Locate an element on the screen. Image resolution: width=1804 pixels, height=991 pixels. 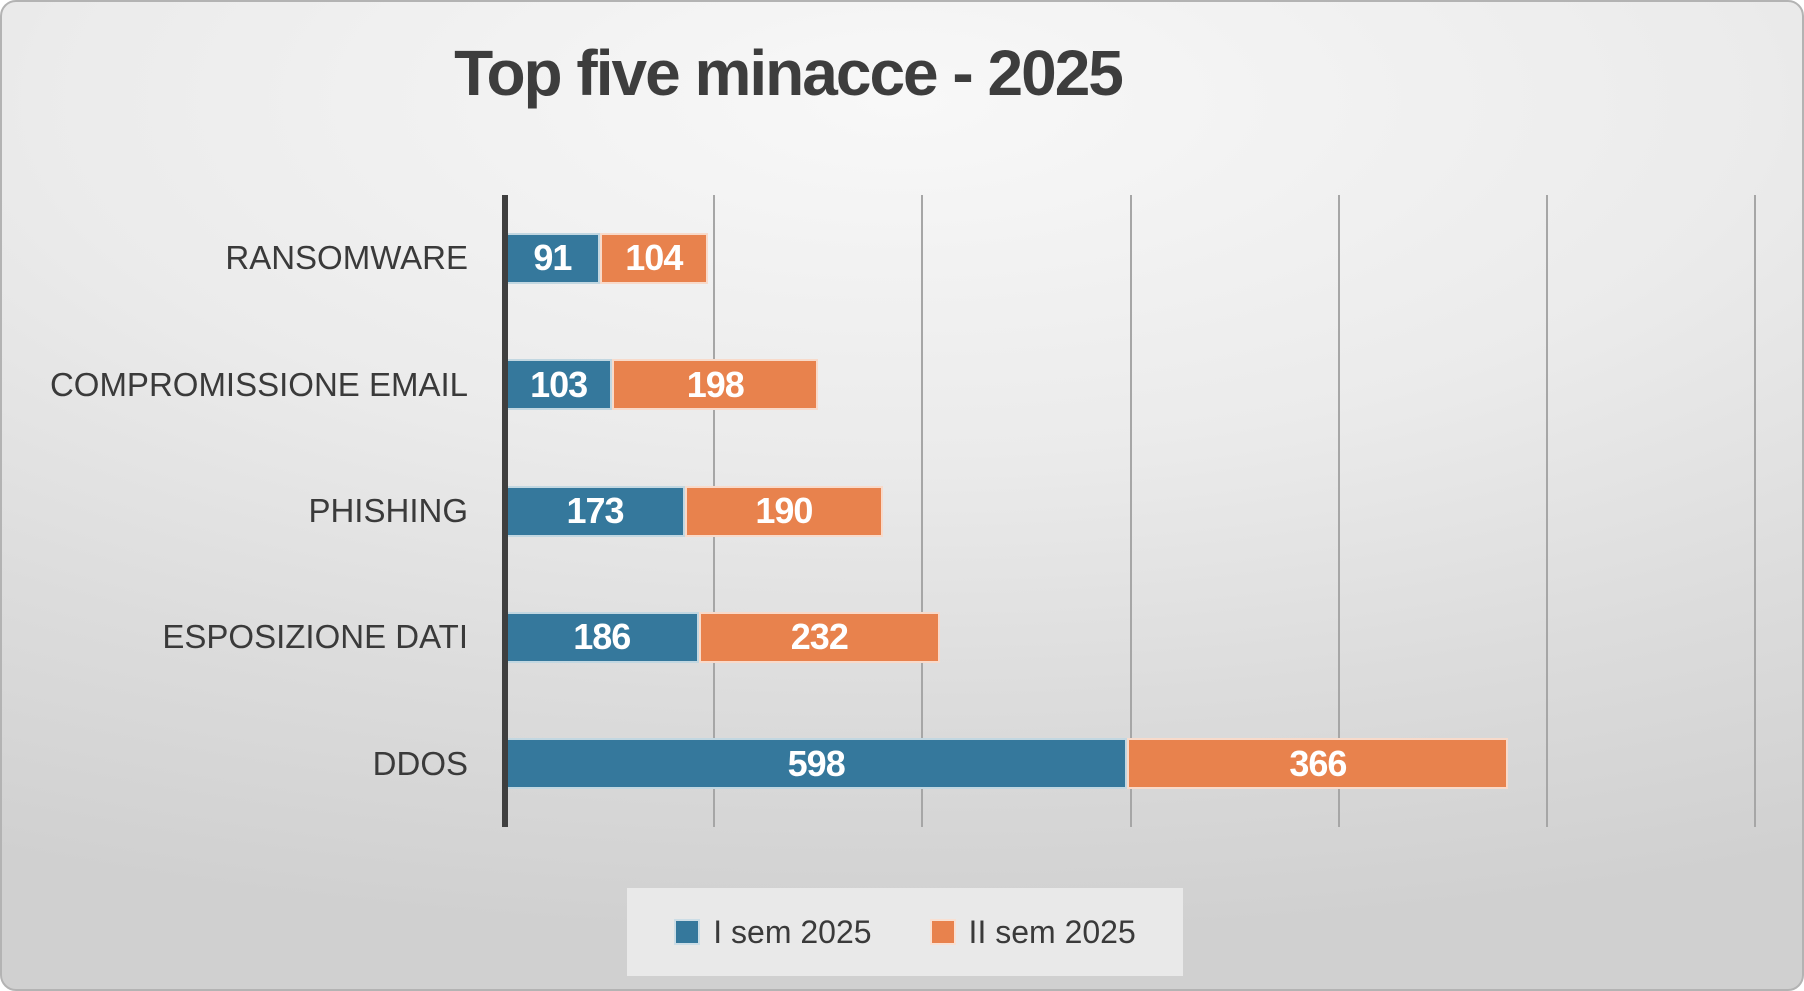
legend-item-sem1: I sem 2025 is located at coordinates (773, 932).